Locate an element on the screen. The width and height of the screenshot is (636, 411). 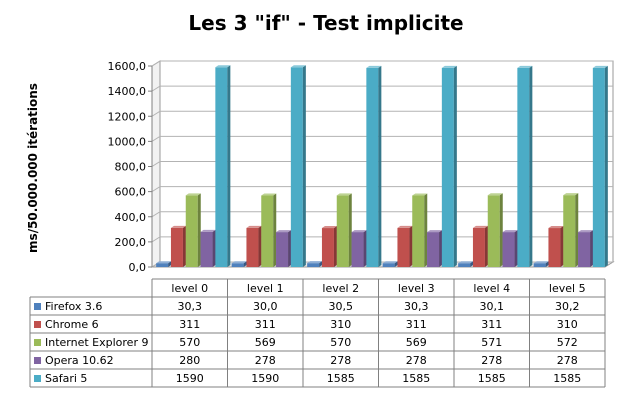
data-label: 571 is located at coordinates (491, 342).